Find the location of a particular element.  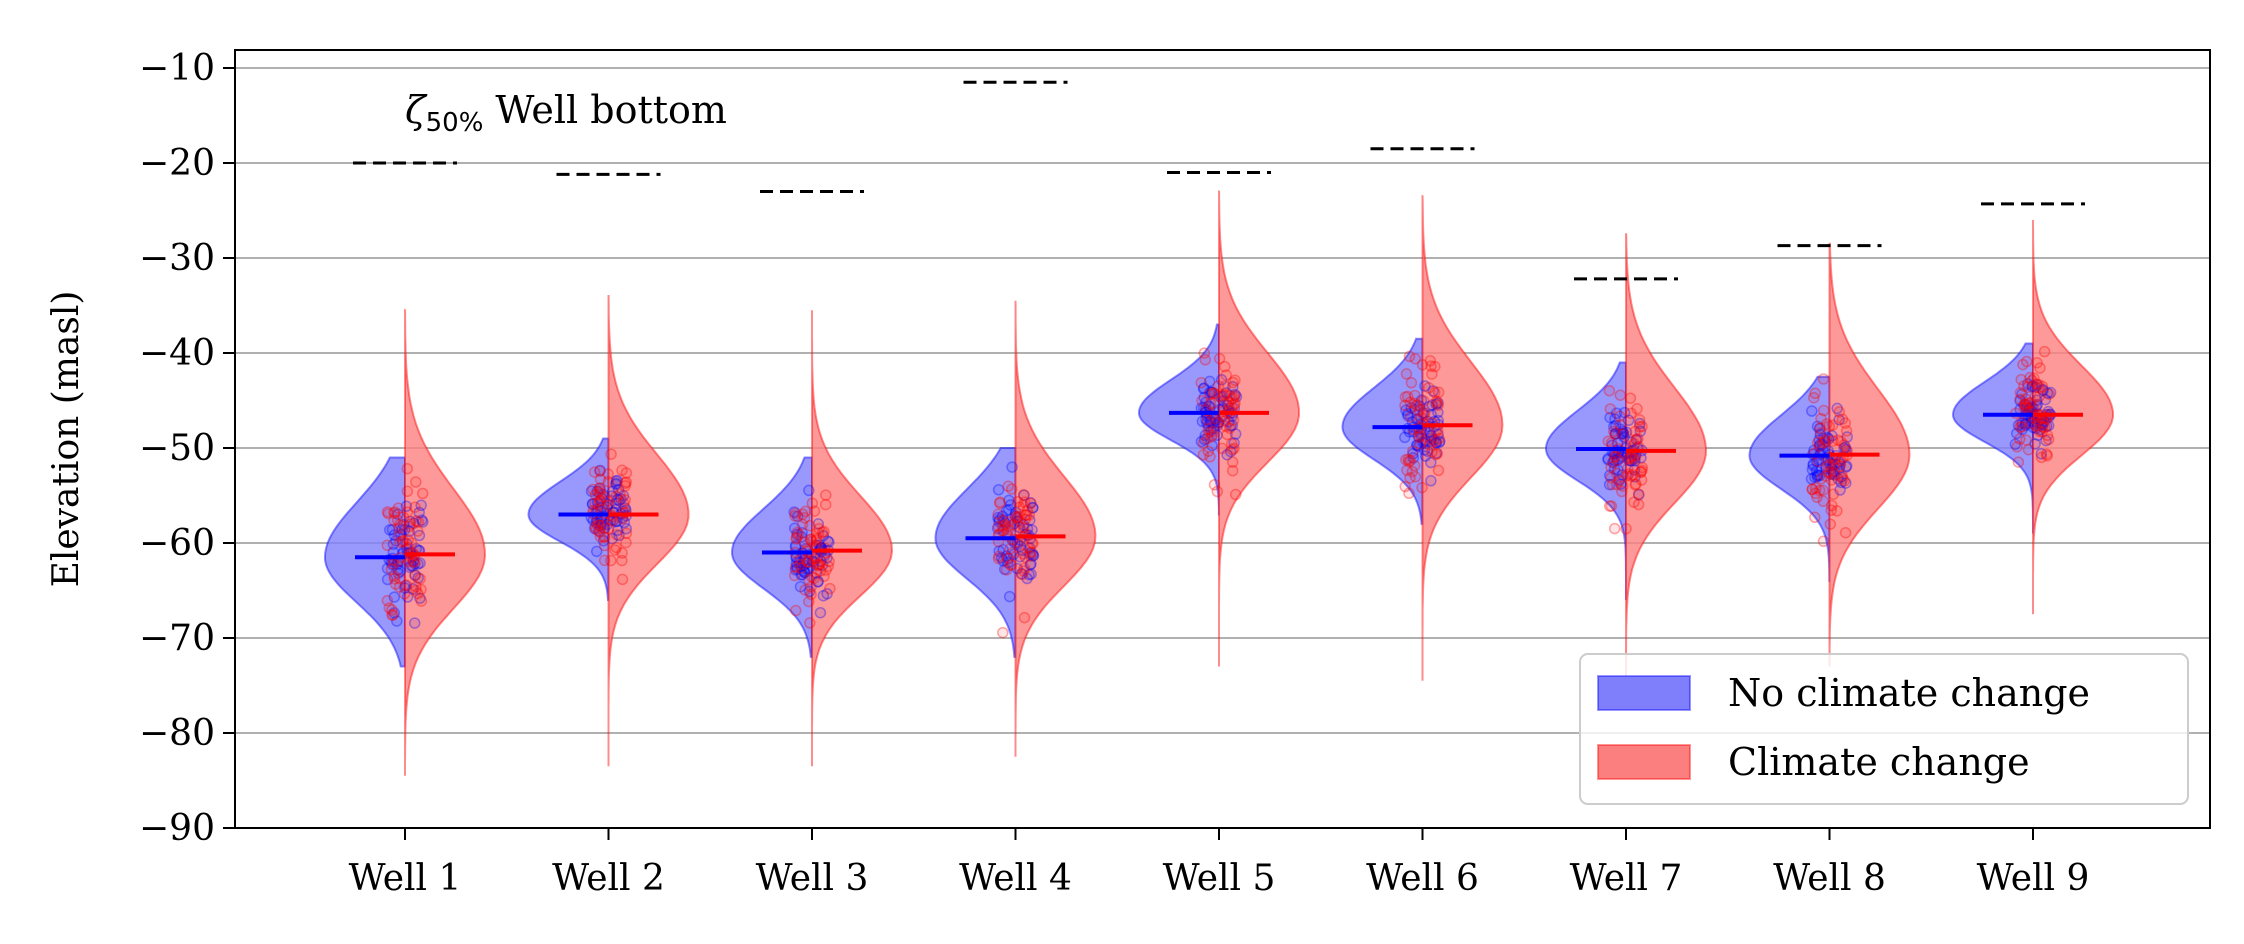

y-axis: −90 −80 −70 −60 −50 −40 −30 −20 −10 is located at coordinates (187, 448).